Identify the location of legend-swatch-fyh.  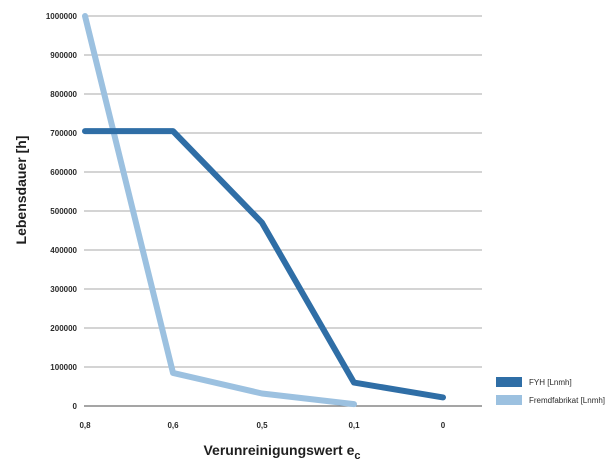
(509, 382).